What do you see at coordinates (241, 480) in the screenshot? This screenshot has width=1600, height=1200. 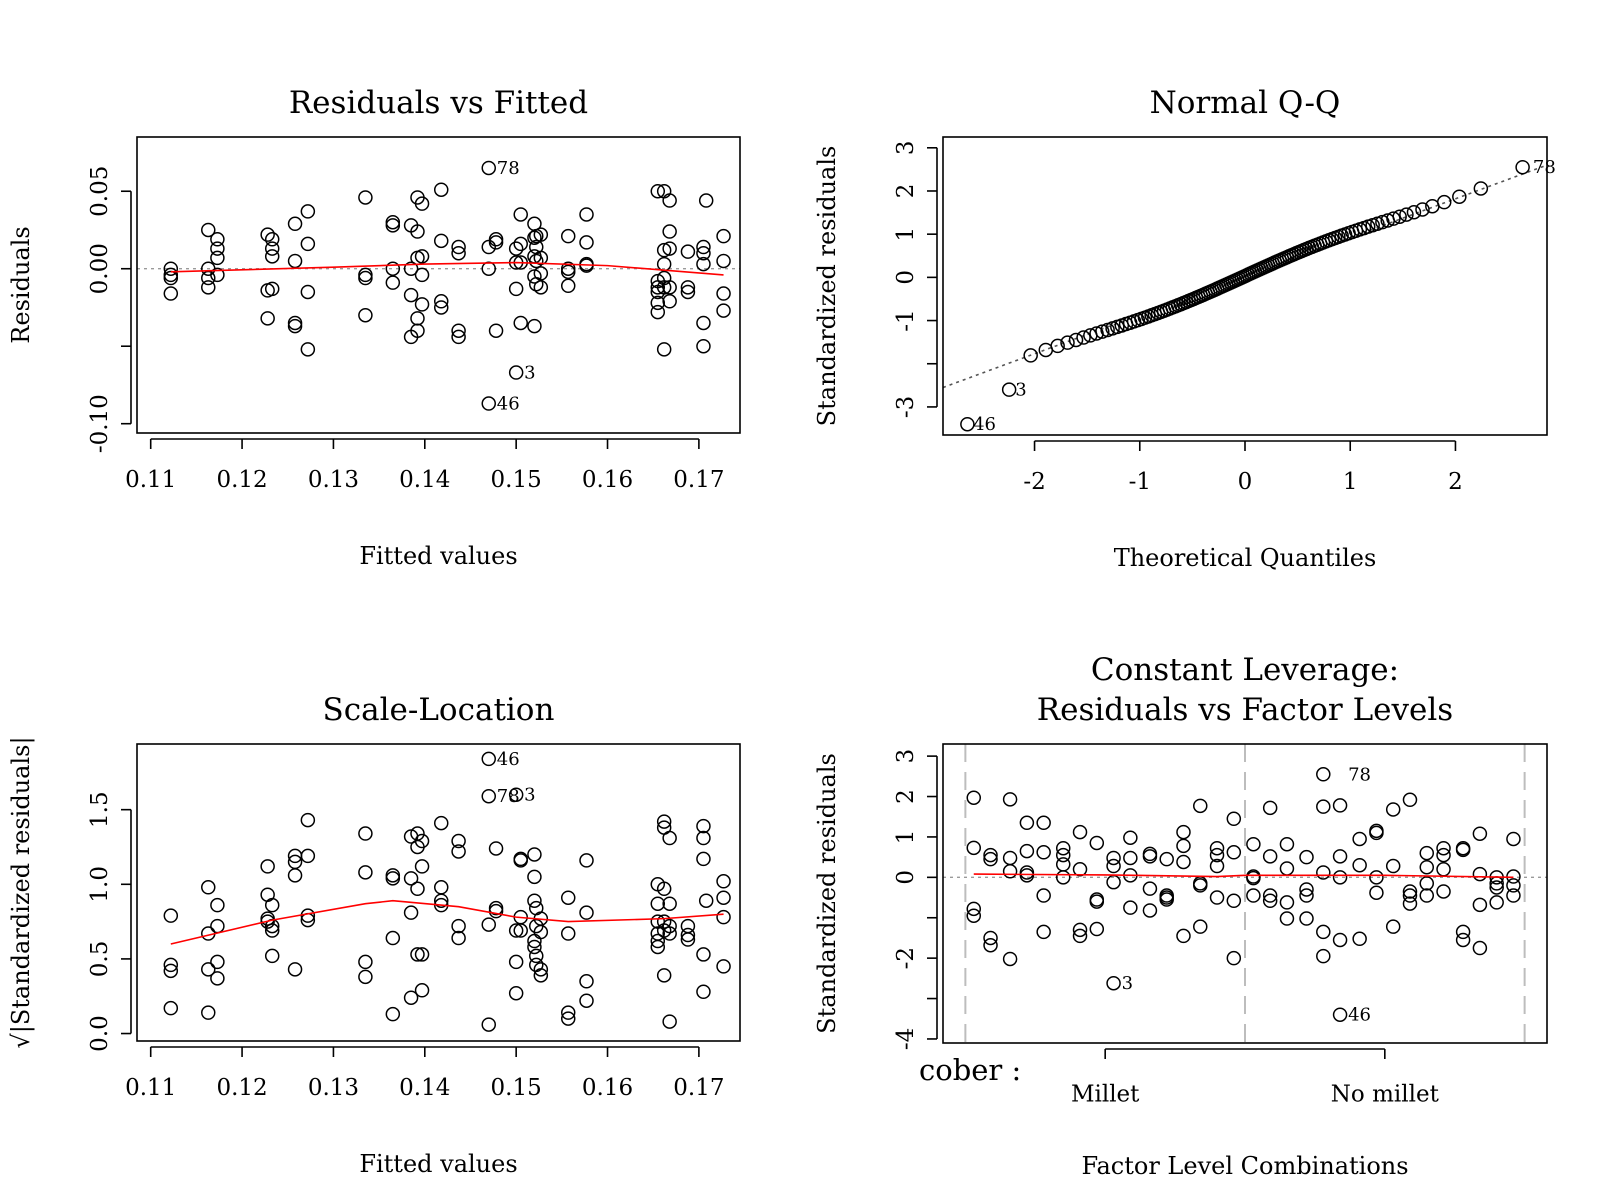 I see `x-tick-label: 0.12` at bounding box center [241, 480].